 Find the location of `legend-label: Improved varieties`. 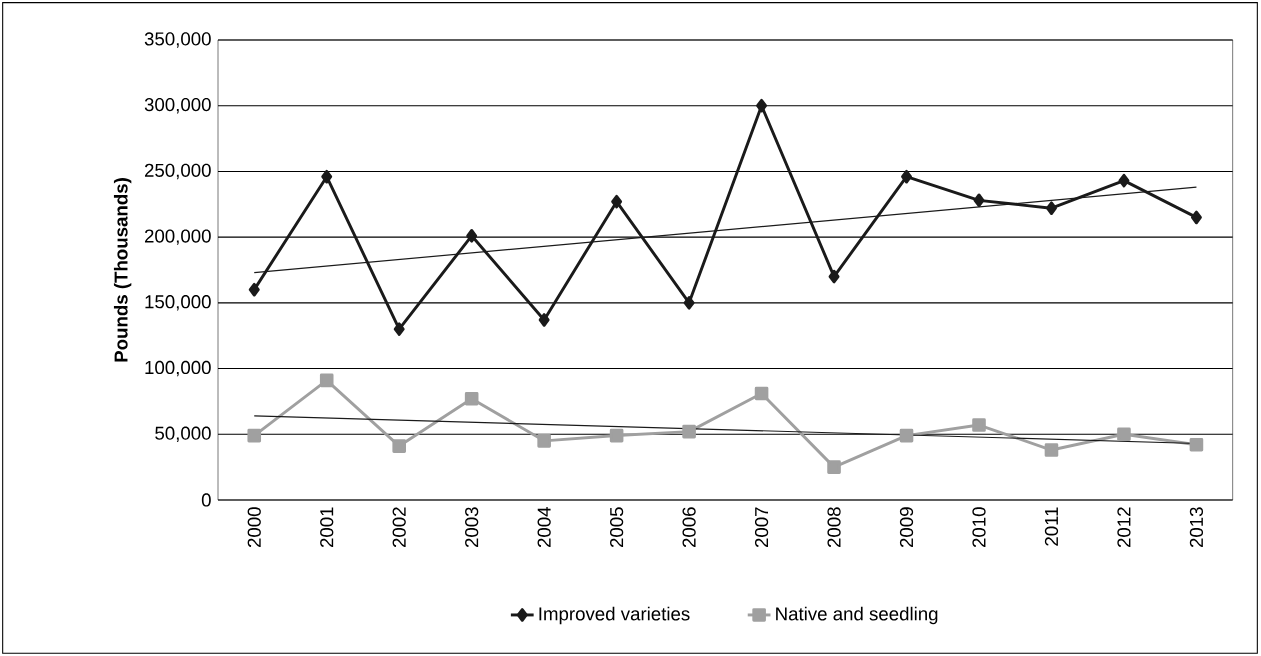

legend-label: Improved varieties is located at coordinates (614, 615).